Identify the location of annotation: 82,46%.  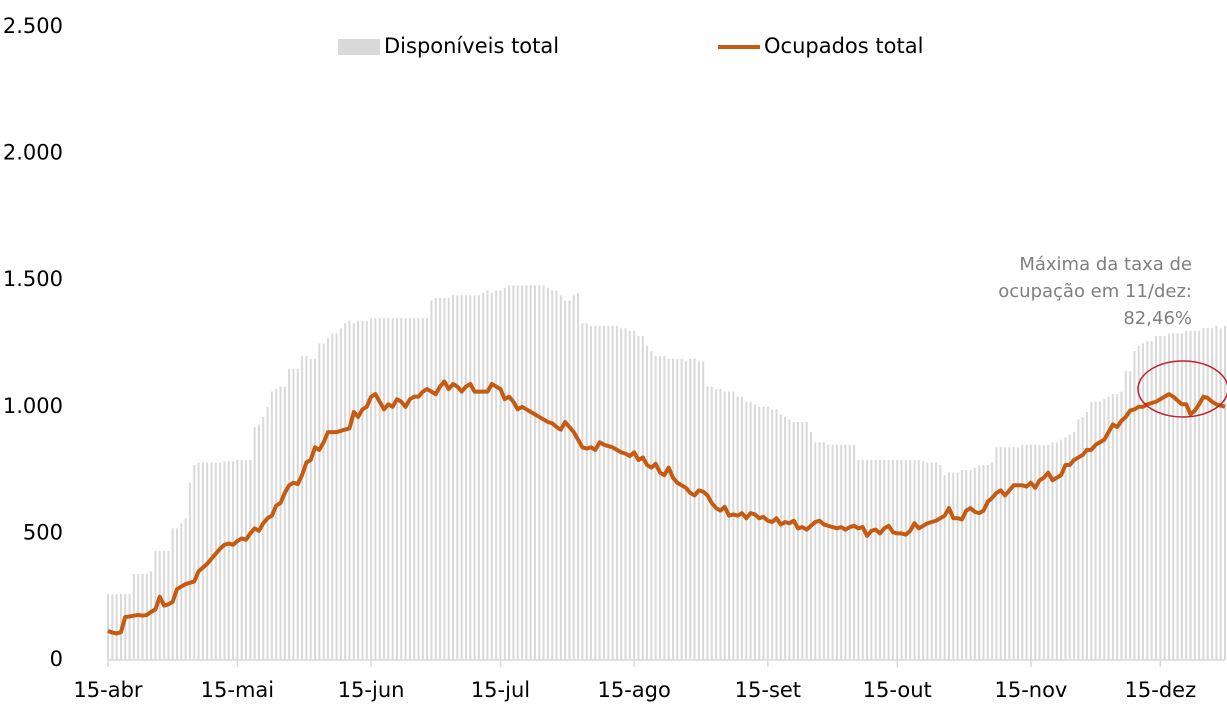
(1157, 318).